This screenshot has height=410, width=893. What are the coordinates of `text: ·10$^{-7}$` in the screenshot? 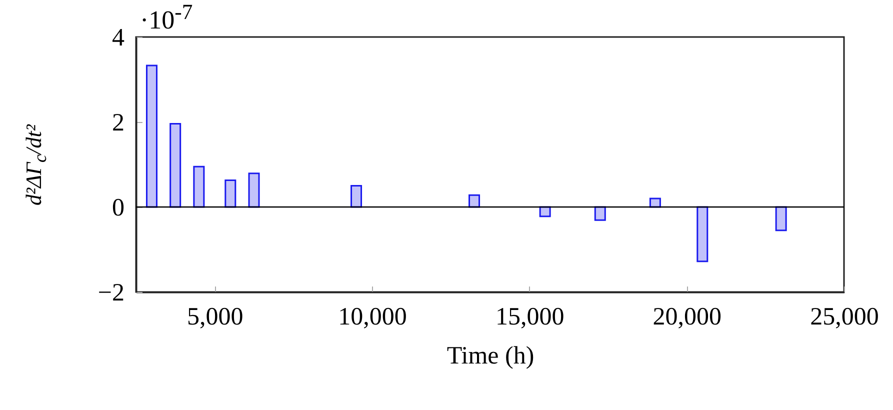 It's located at (166, 18).